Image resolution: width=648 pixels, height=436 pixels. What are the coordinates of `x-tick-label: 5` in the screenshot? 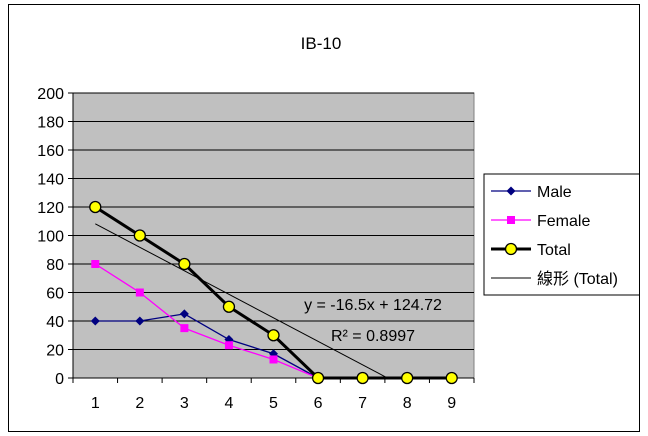 It's located at (273, 403).